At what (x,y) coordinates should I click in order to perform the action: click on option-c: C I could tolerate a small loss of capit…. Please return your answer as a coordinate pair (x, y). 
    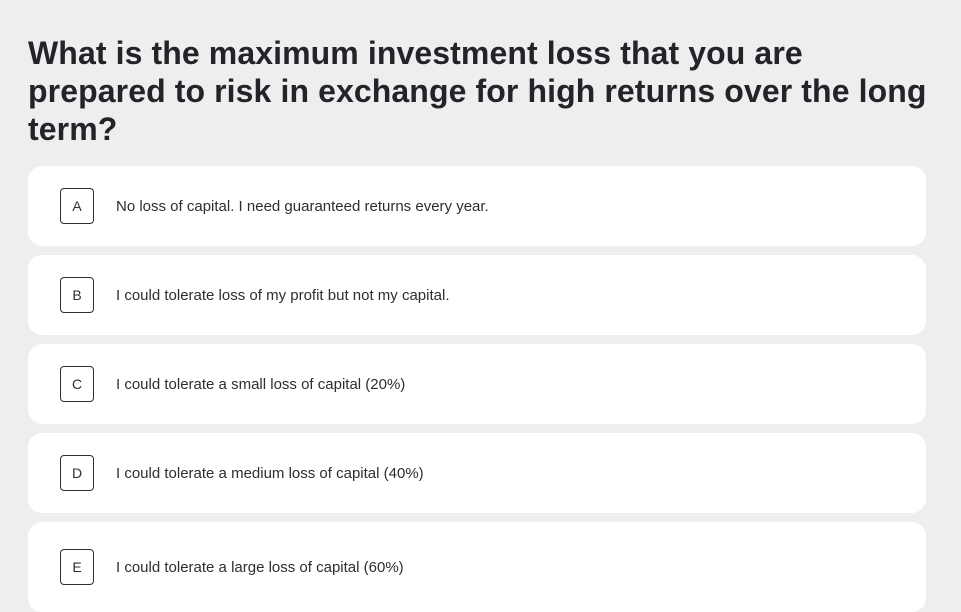
    Looking at the image, I should click on (477, 384).